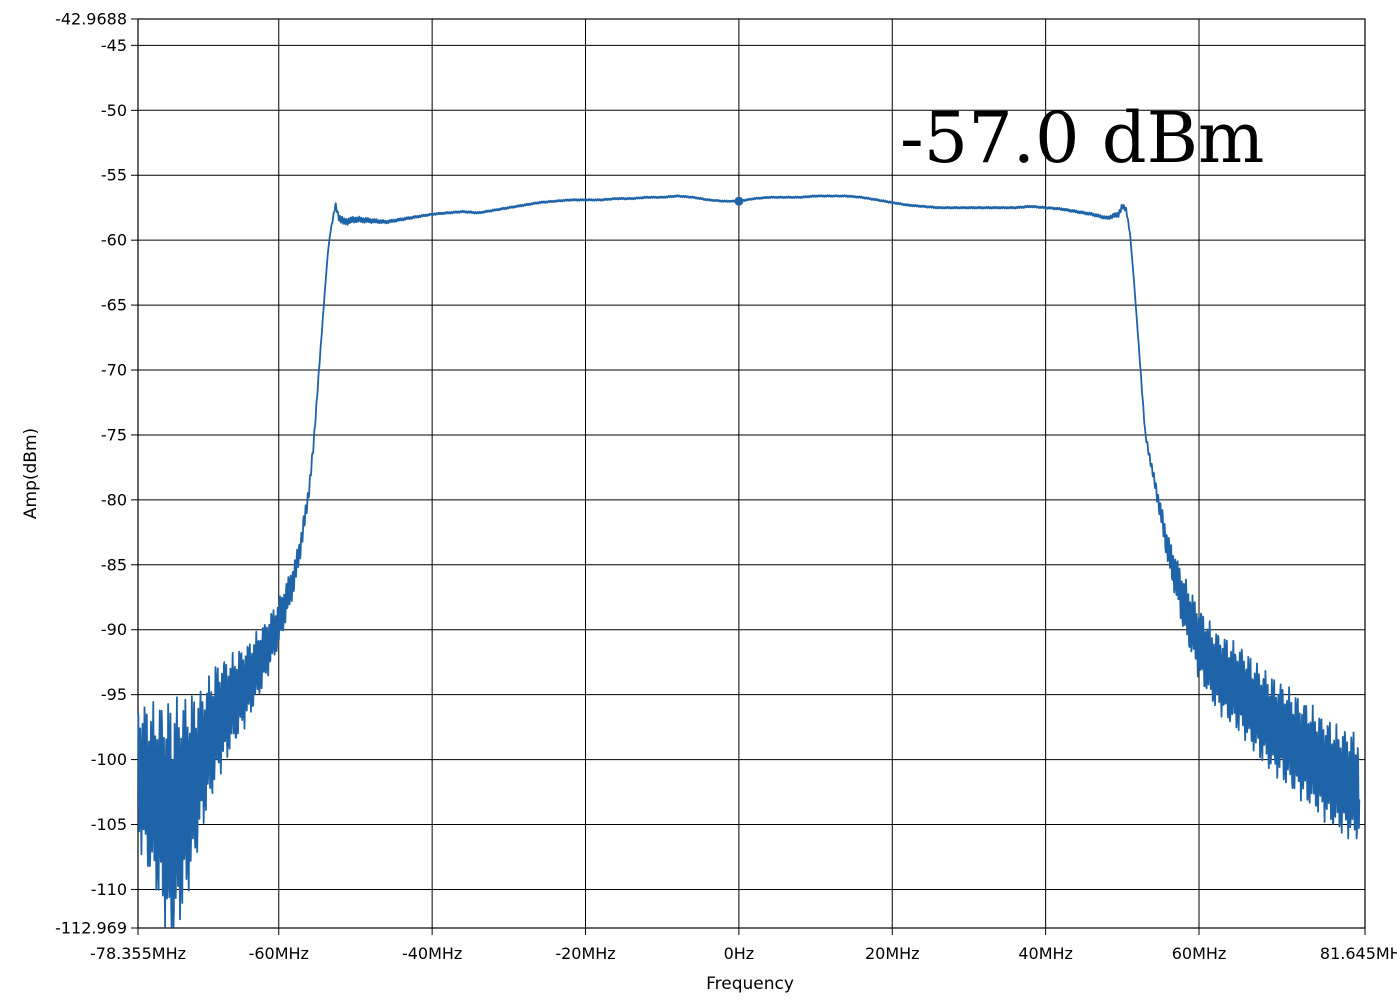 The width and height of the screenshot is (1397, 1001). I want to click on y-axis-title: Amp(dBm), so click(31, 473).